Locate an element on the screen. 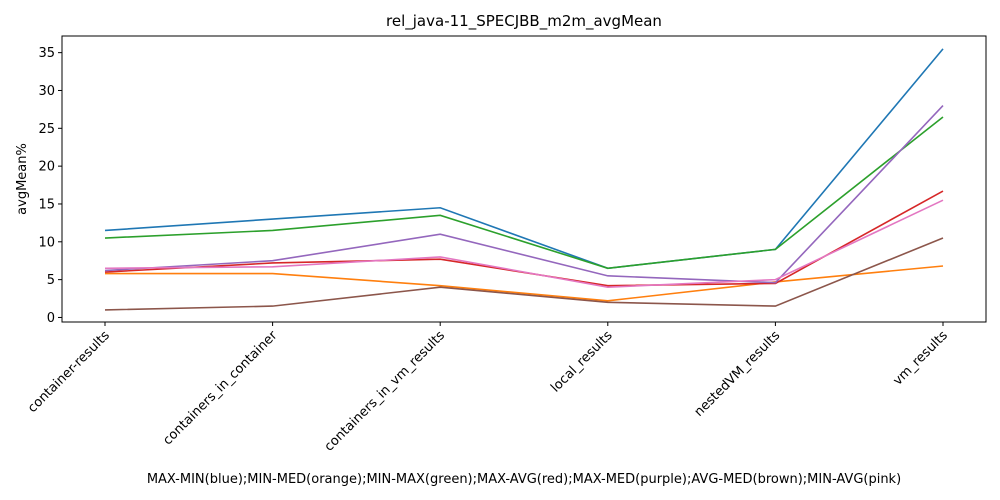 This screenshot has height=500, width=1000. y-axis-label: avgMean% is located at coordinates (22, 179).